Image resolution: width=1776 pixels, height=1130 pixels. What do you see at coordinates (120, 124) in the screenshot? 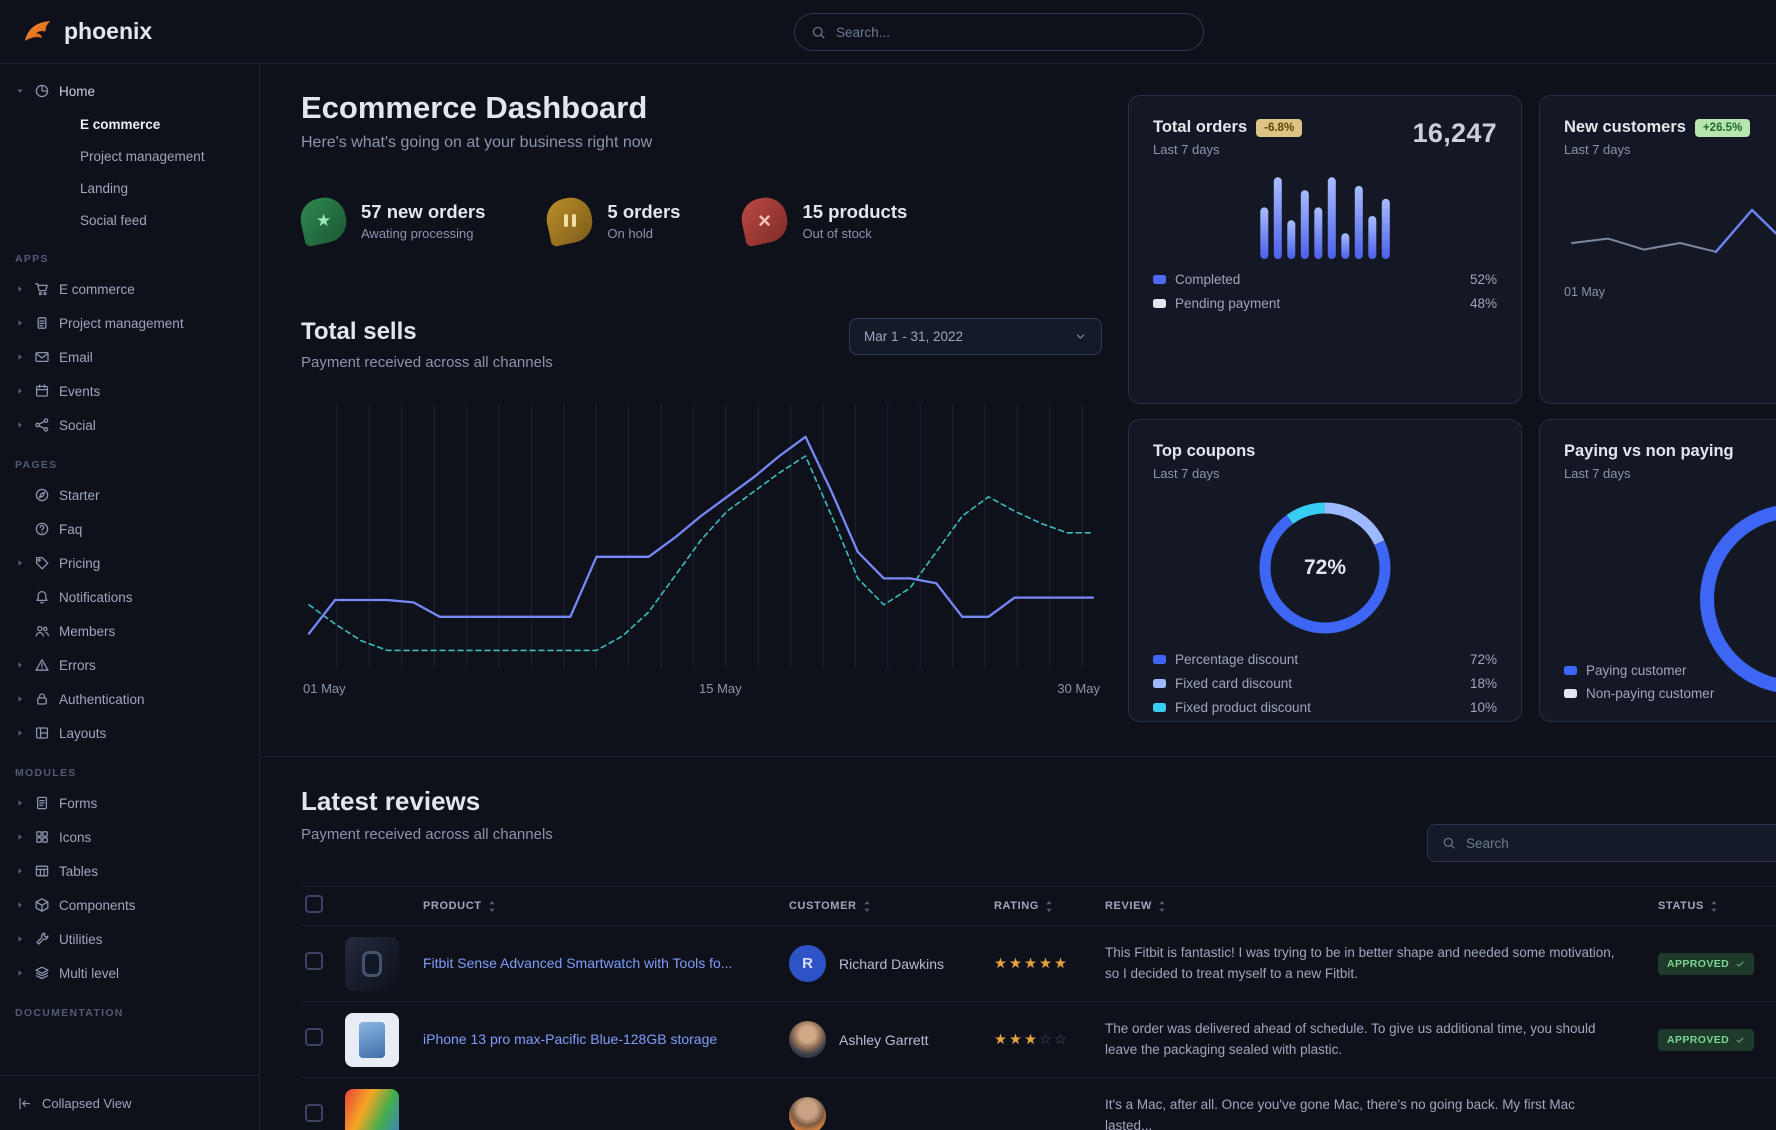
I see `sidebar-item-ecommerce-dashboard: E commerce` at bounding box center [120, 124].